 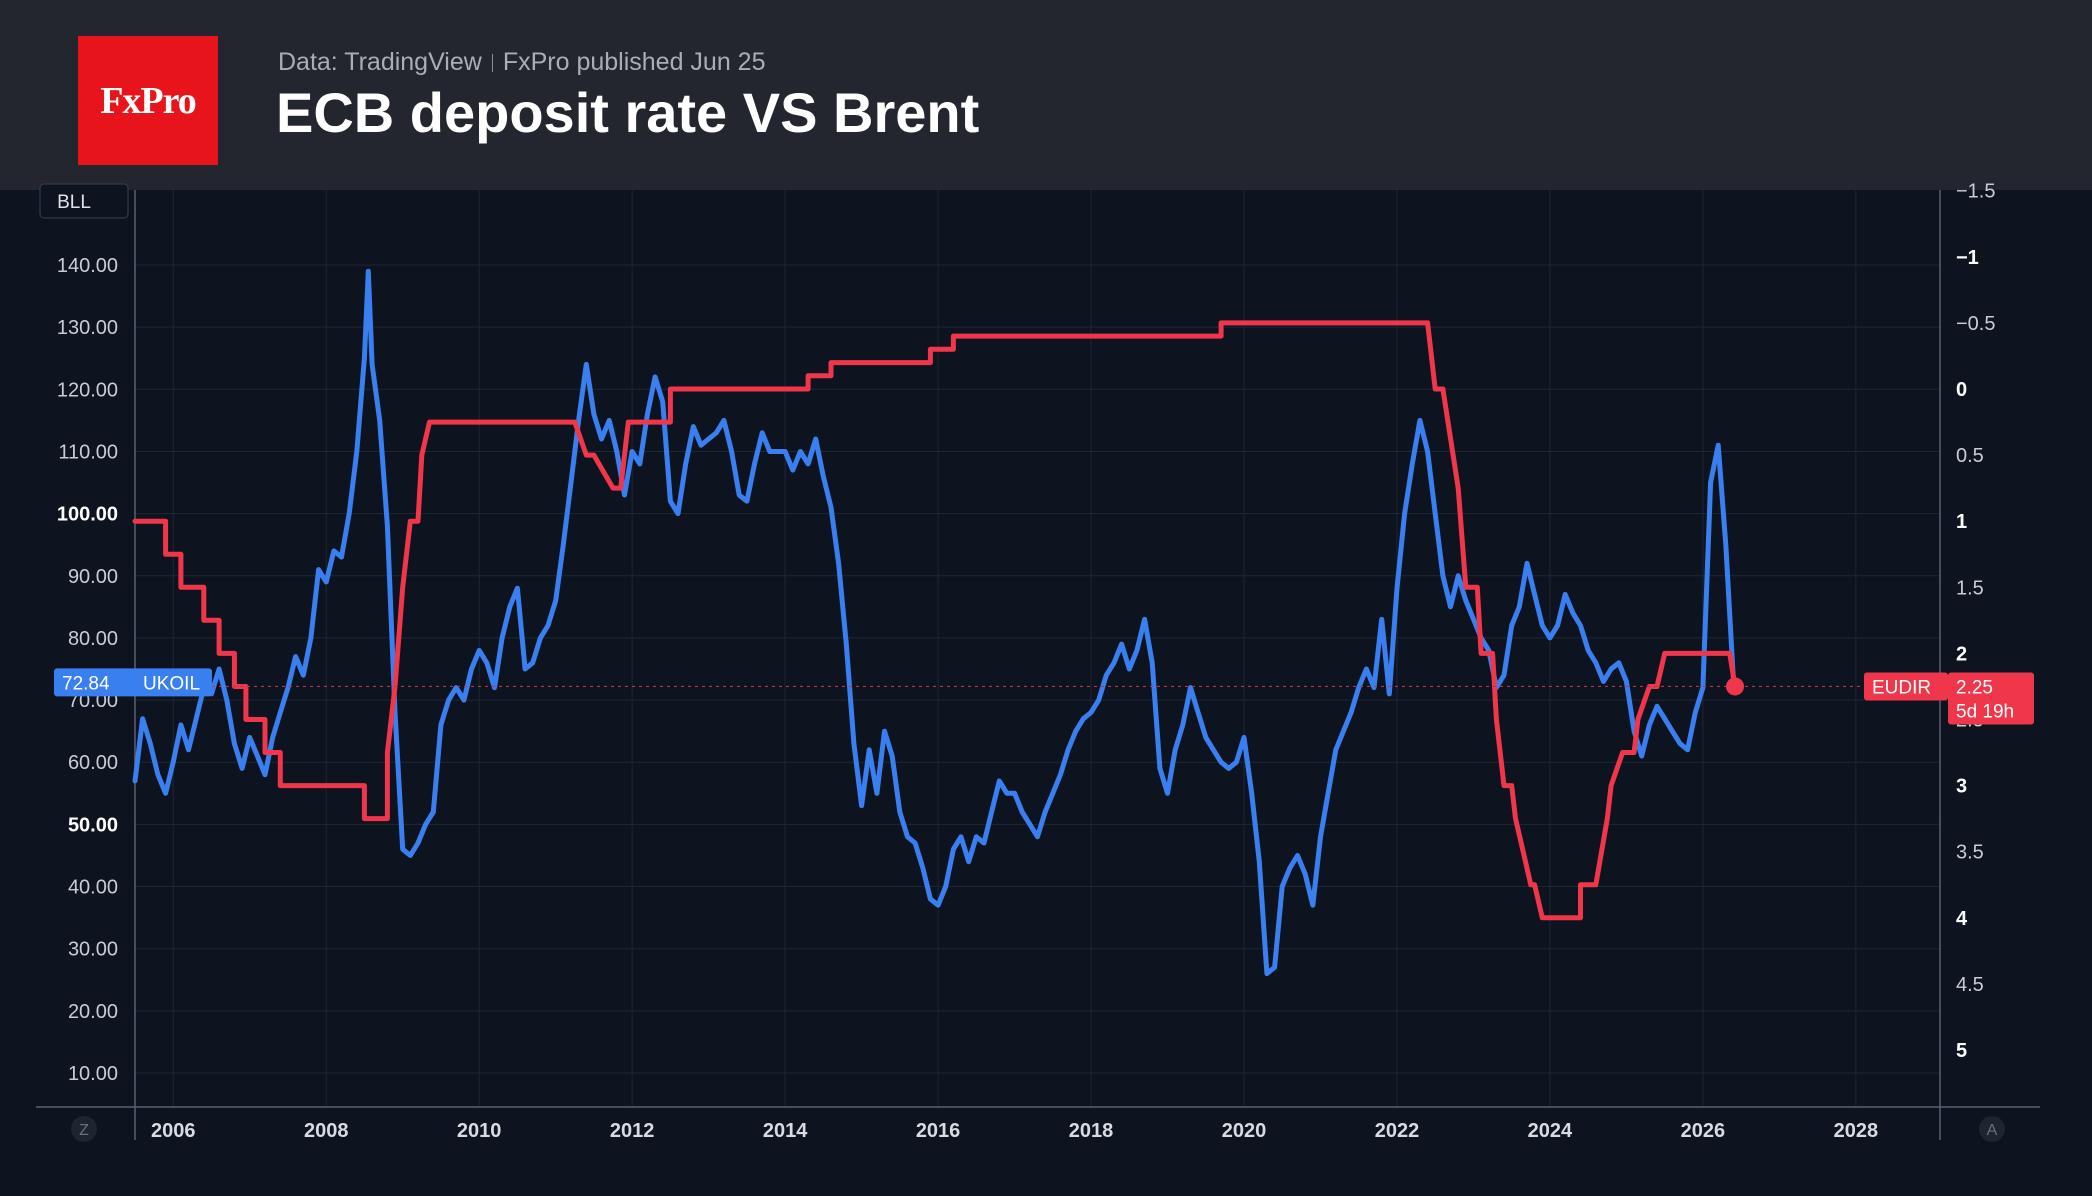 I want to click on right-tick-label: 5, so click(x=1961, y=1051).